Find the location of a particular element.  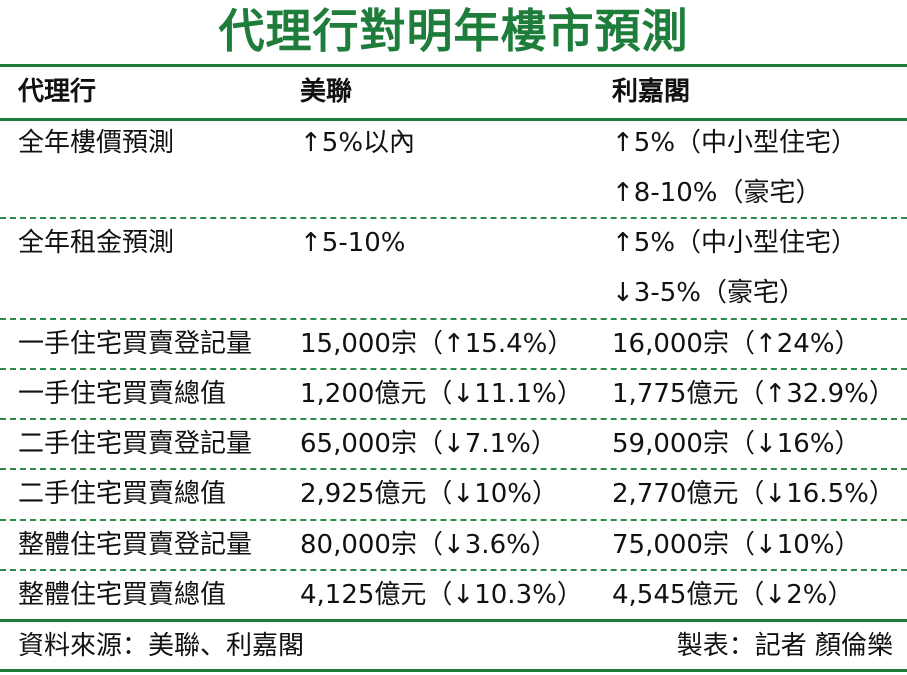

cell-midland: 1,200億元（↓11.1%） is located at coordinates (441, 394).